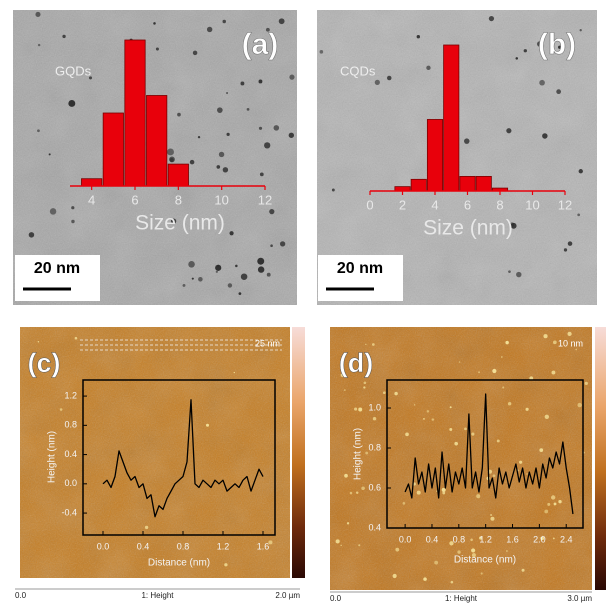 The height and width of the screenshot is (603, 608). I want to click on sample-label: CQDs, so click(358, 70).